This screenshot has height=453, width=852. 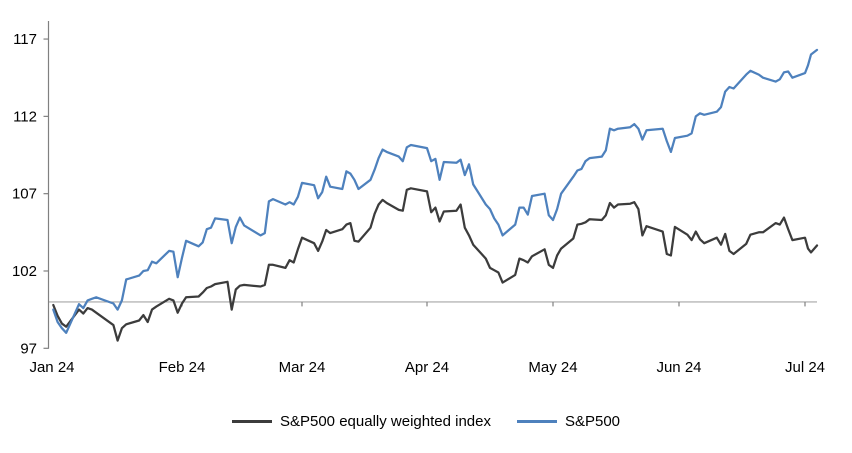 I want to click on x-tick-label: Jul 24, so click(x=805, y=367).